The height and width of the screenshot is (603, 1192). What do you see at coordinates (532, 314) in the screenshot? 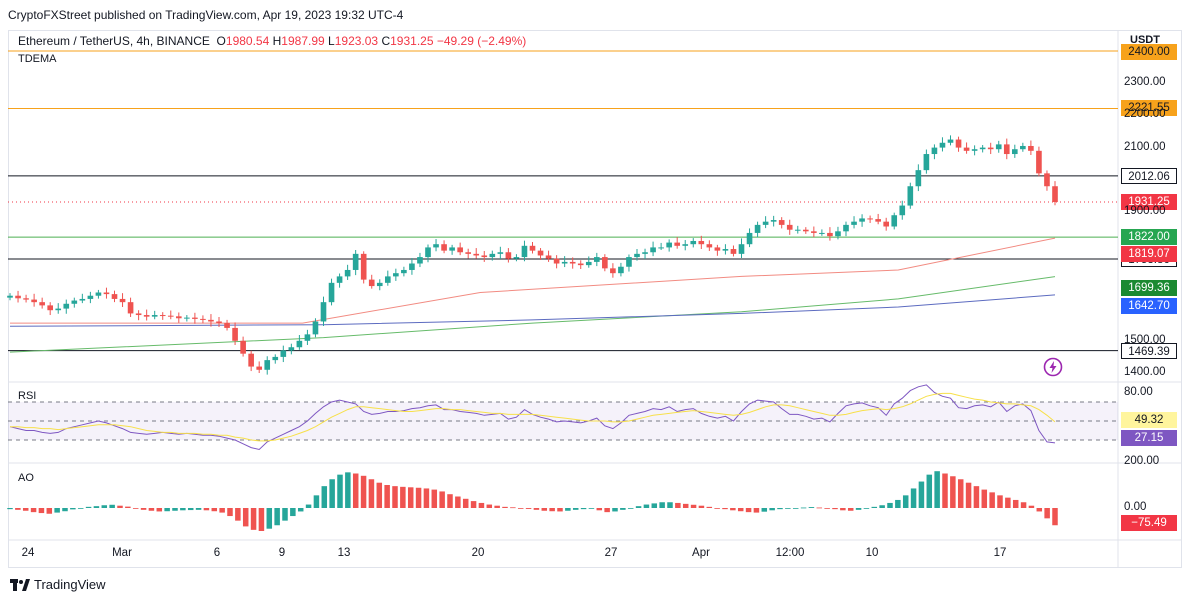
I see `tdema-line` at bounding box center [532, 314].